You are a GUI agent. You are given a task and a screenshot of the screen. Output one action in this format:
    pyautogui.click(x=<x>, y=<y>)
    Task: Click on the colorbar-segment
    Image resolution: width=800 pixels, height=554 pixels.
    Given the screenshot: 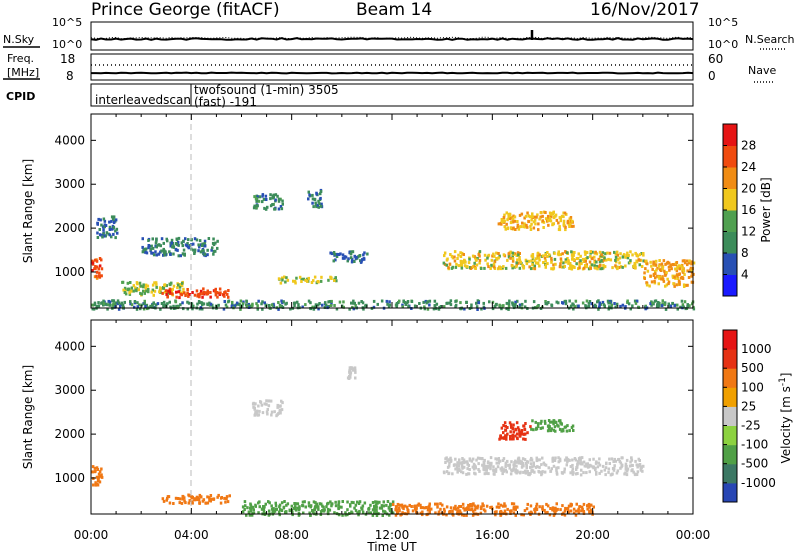 What is the action you would take?
    pyautogui.click(x=730, y=397)
    